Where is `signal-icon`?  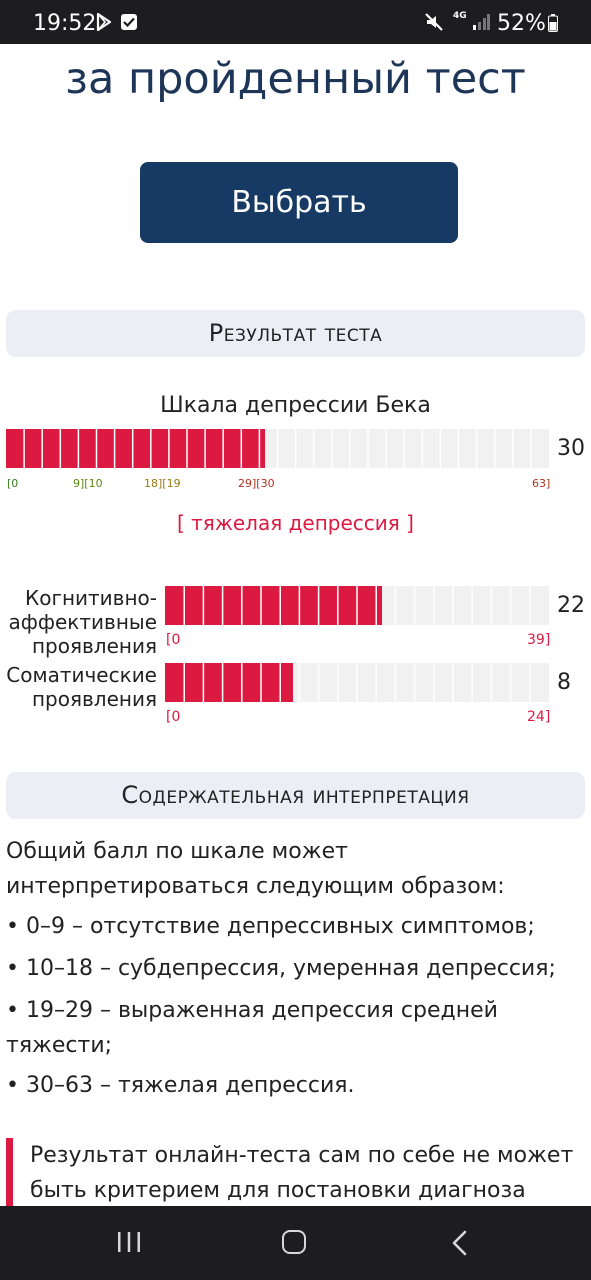
signal-icon is located at coordinates (481, 22).